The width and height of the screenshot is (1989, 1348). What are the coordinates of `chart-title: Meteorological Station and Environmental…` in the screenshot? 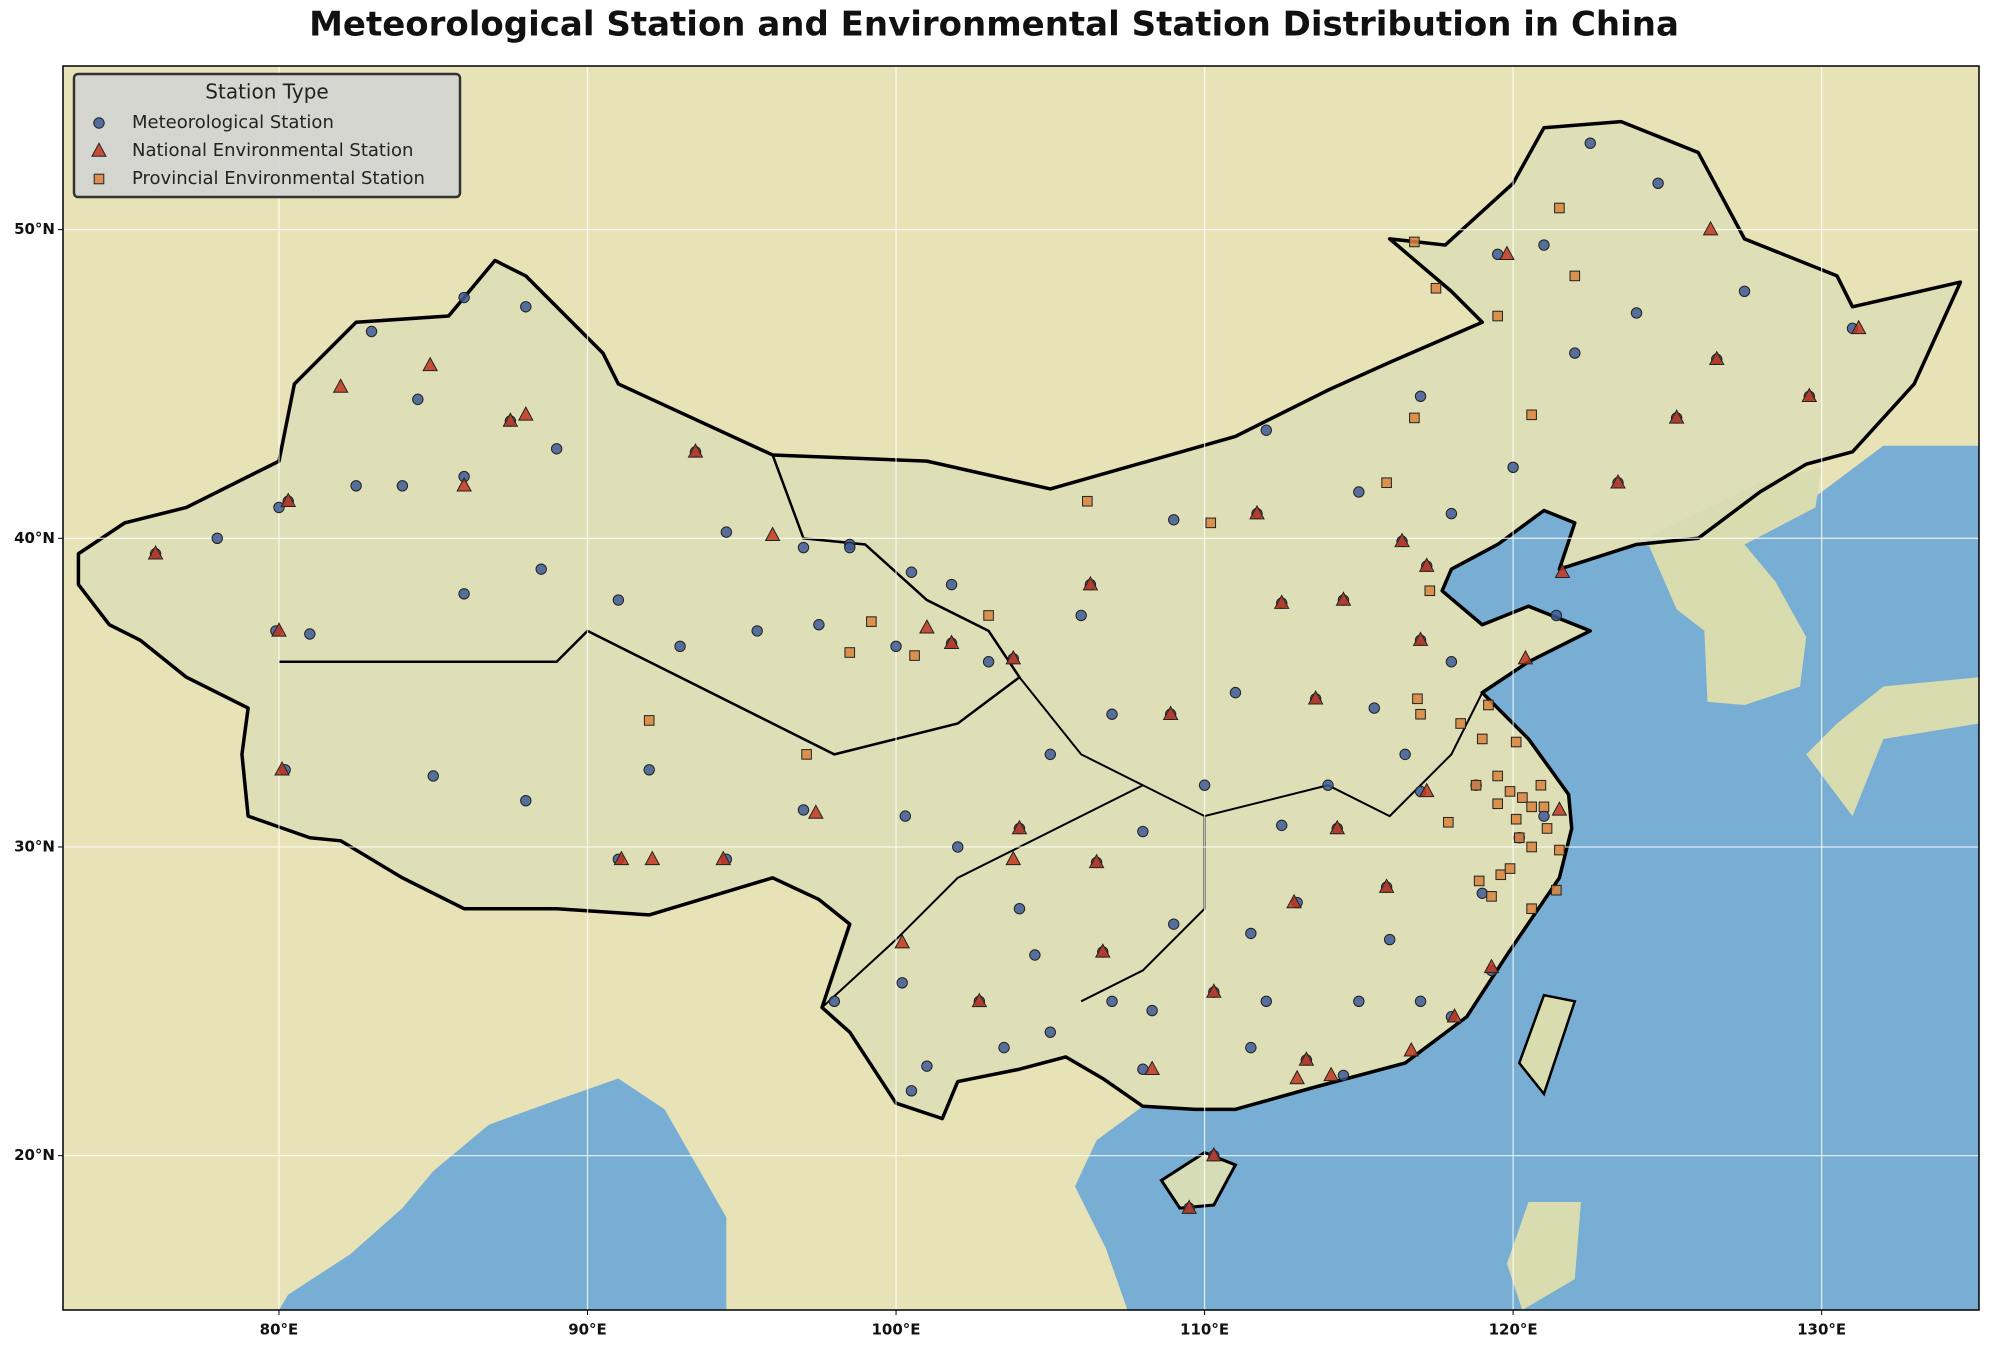 It's located at (994, 25).